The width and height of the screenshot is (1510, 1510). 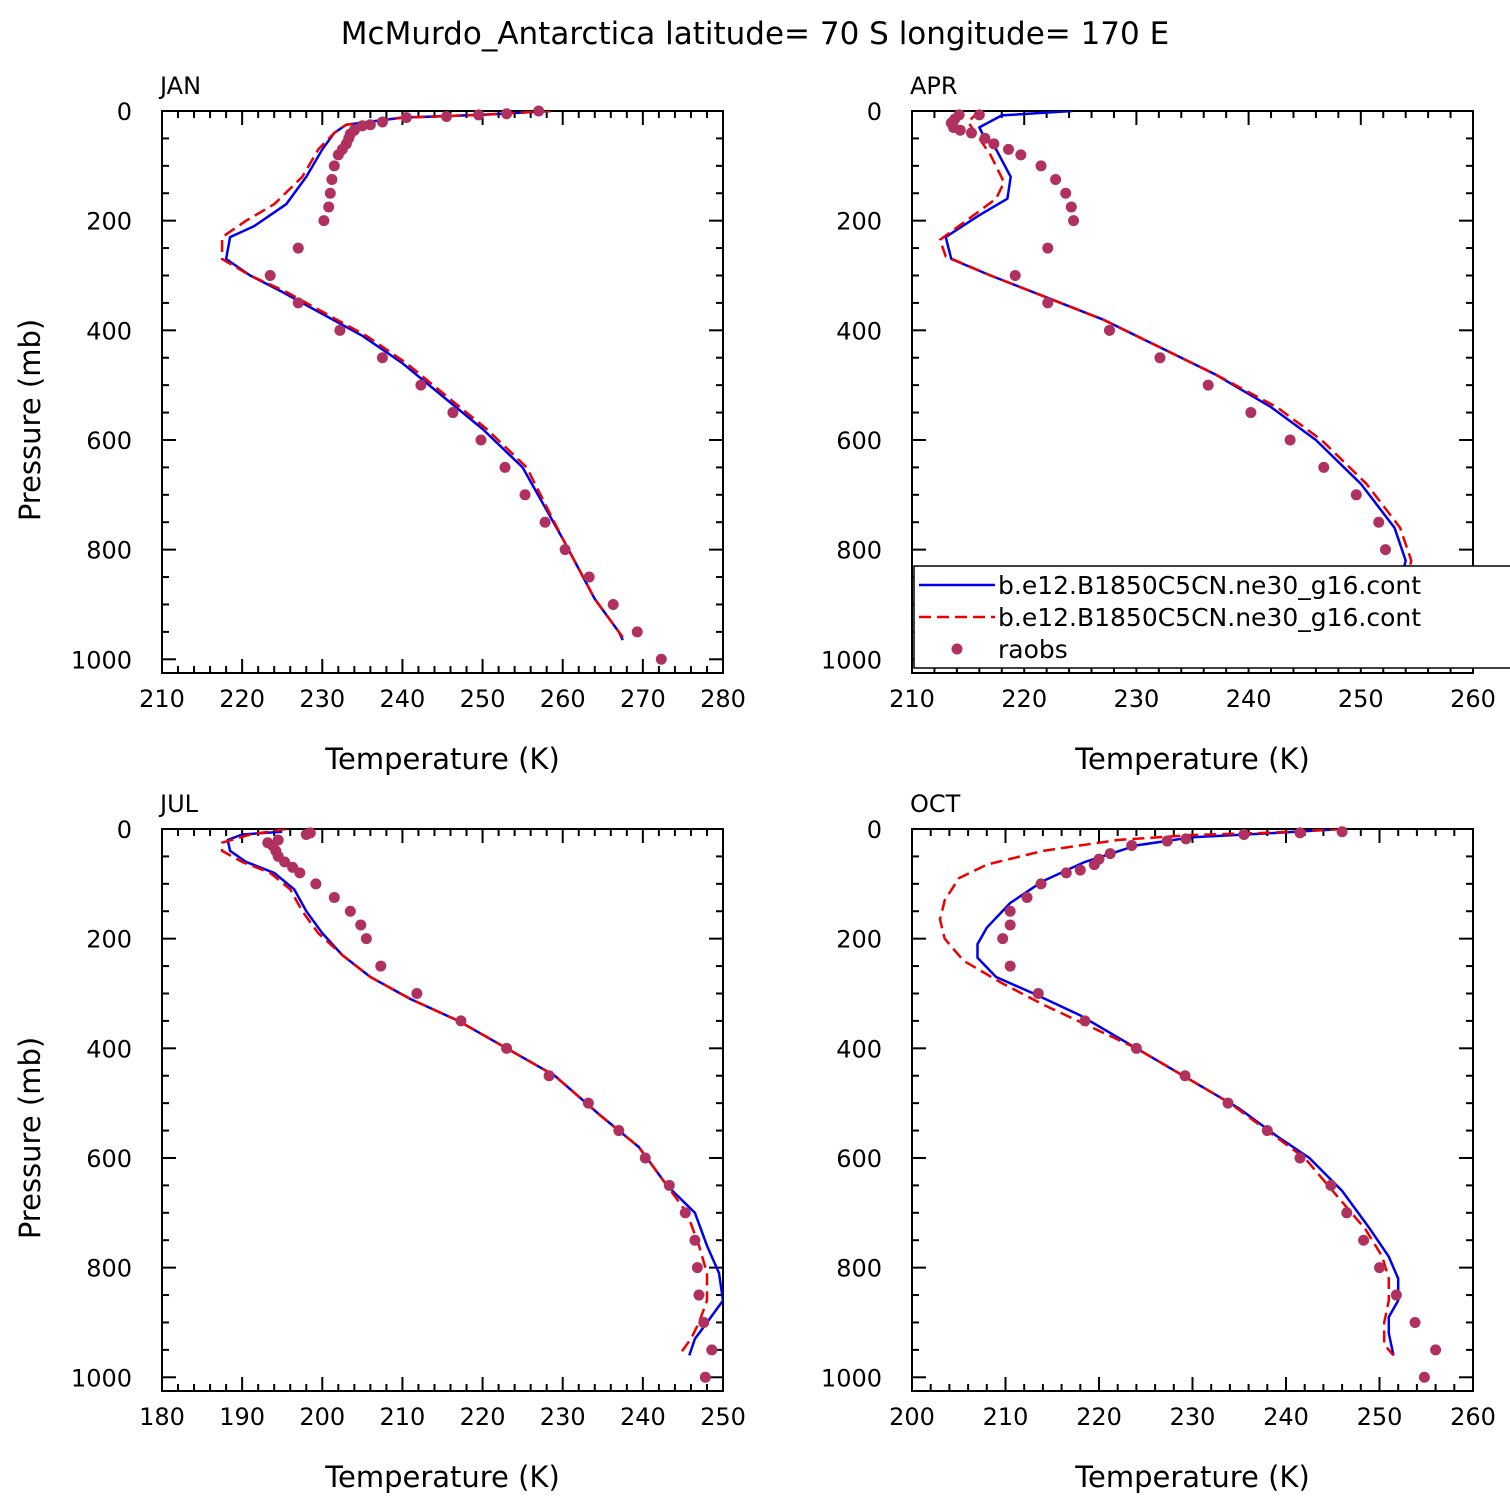 I want to click on y-tick-label: 800, so click(x=109, y=1269).